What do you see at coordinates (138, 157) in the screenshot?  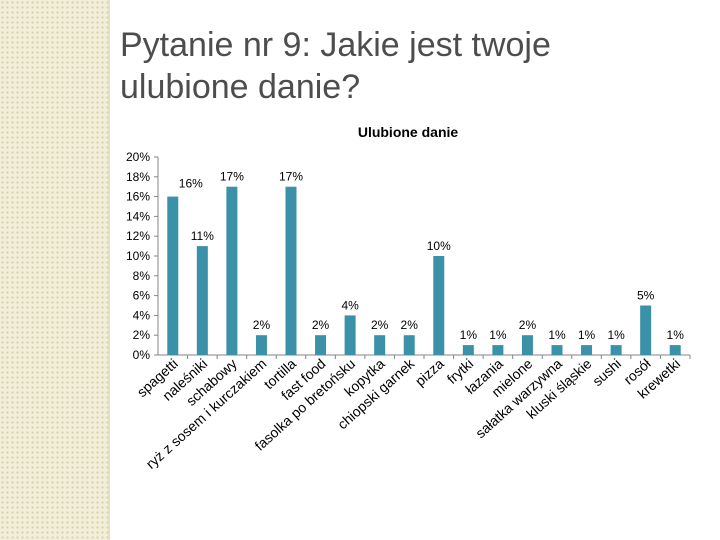 I see `y-tick-label: 20%` at bounding box center [138, 157].